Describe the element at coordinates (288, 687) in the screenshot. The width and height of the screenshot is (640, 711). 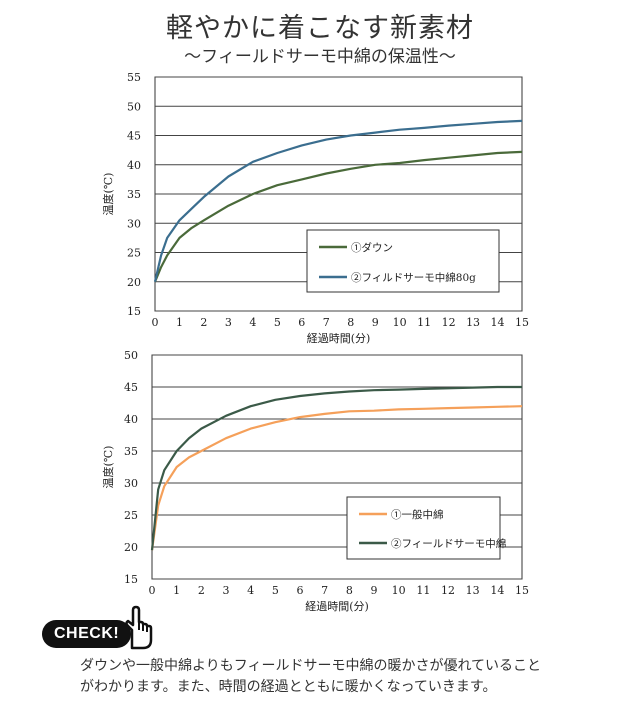
I see `check-note-line-2: がわかります。また、時間の経過とともに暖かくなっていきます。` at that location.